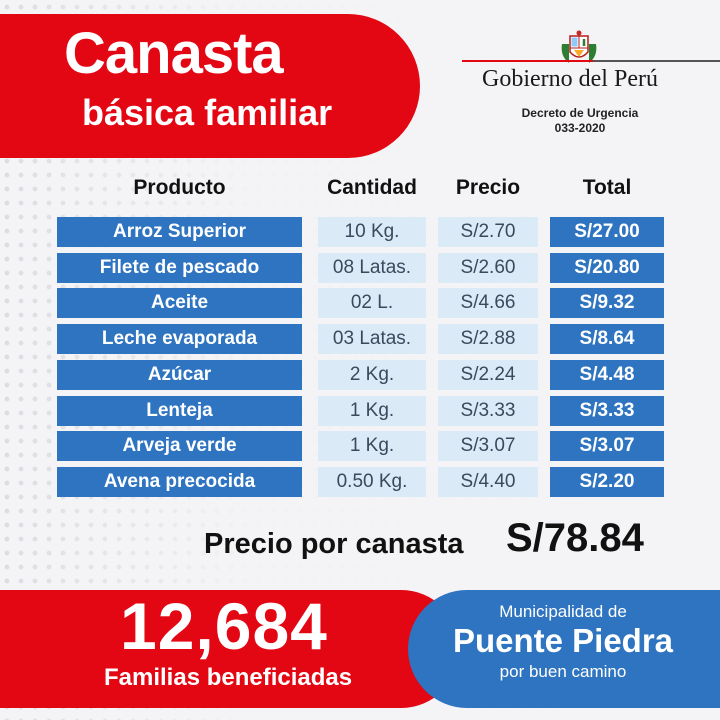 This screenshot has height=720, width=720. I want to click on product-cell: Arroz Superior, so click(179, 232).